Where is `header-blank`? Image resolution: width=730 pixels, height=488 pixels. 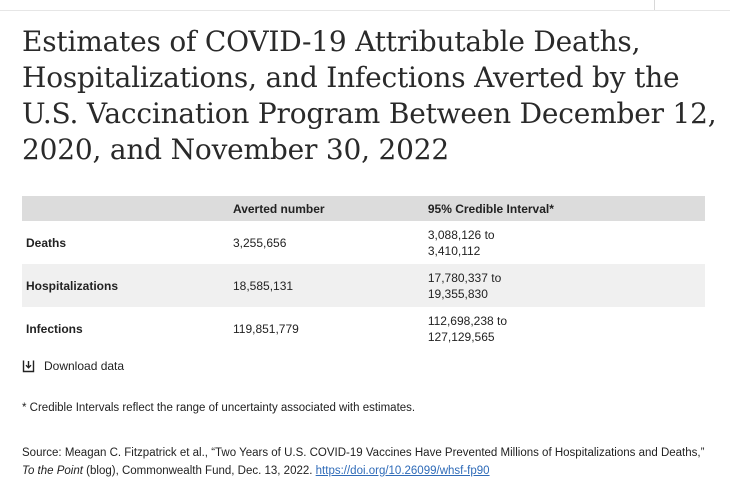
header-blank is located at coordinates (127, 208).